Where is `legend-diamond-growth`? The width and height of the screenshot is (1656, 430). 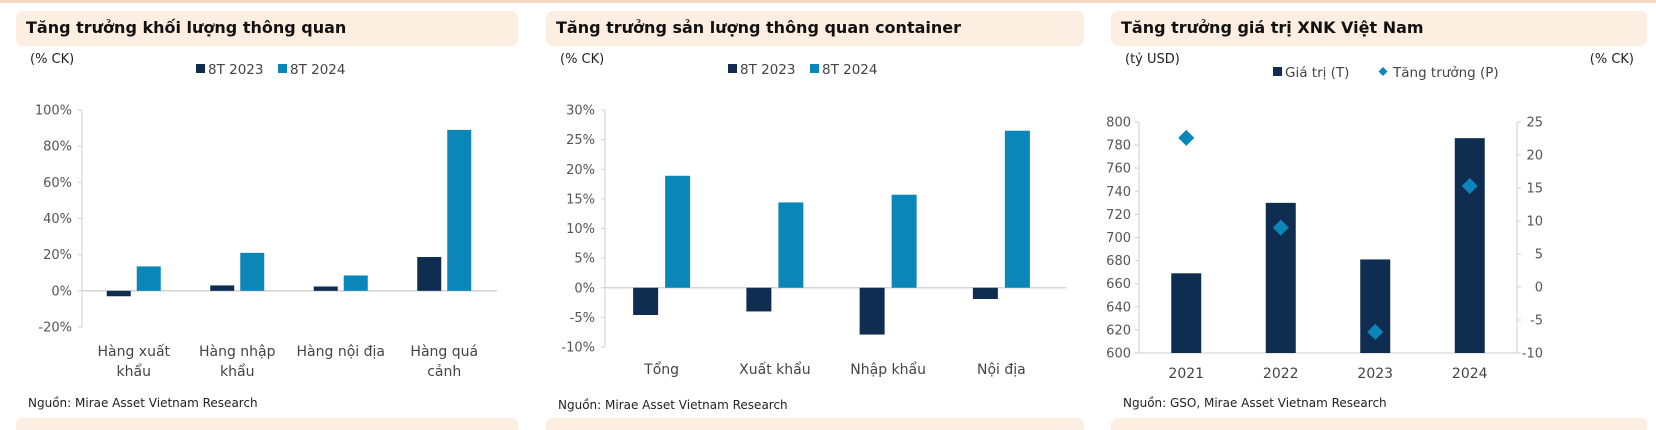 legend-diamond-growth is located at coordinates (1383, 71).